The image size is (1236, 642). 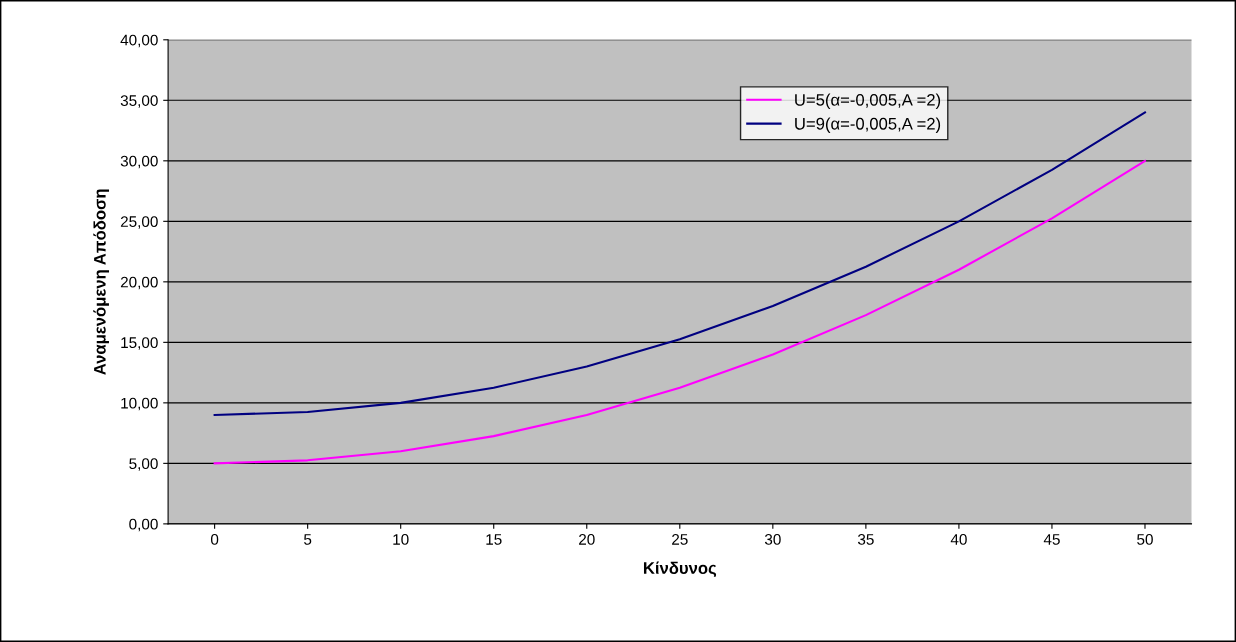 What do you see at coordinates (494, 539) in the screenshot?
I see `x-tick-label: 15` at bounding box center [494, 539].